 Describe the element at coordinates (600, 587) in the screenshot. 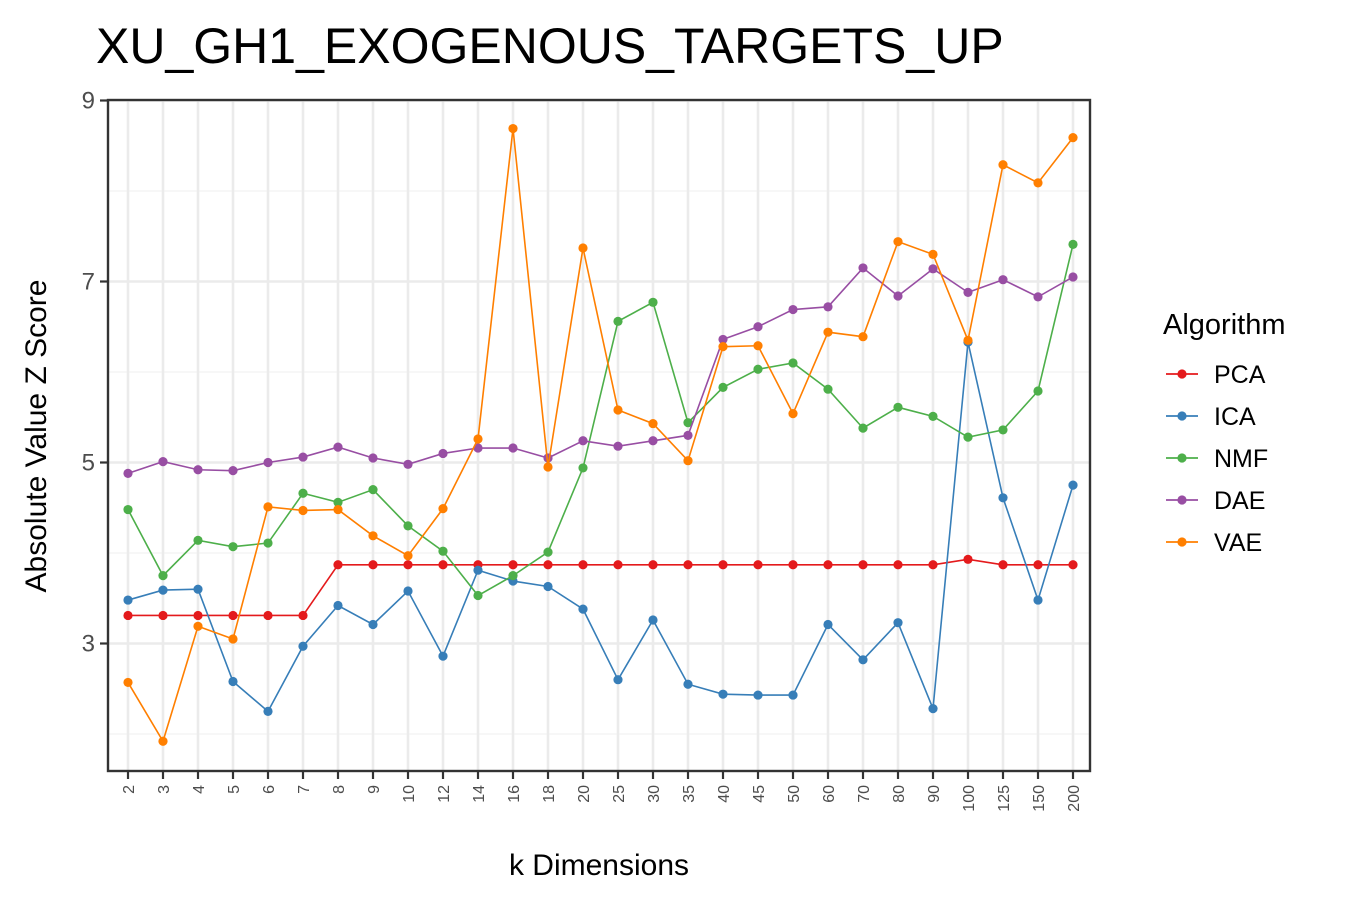

I see `series-line-pca` at that location.